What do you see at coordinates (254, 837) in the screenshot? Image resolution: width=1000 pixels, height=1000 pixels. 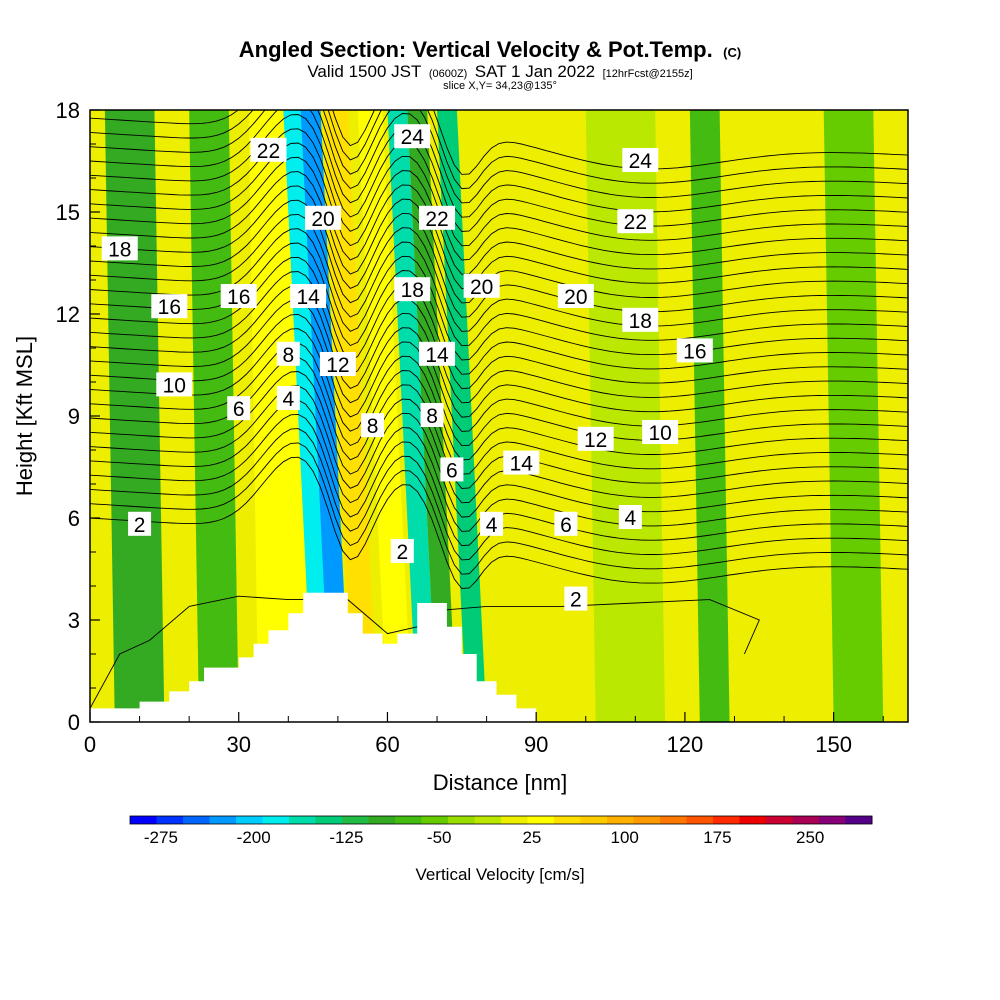 I see `colorbar-tick-1: -200` at bounding box center [254, 837].